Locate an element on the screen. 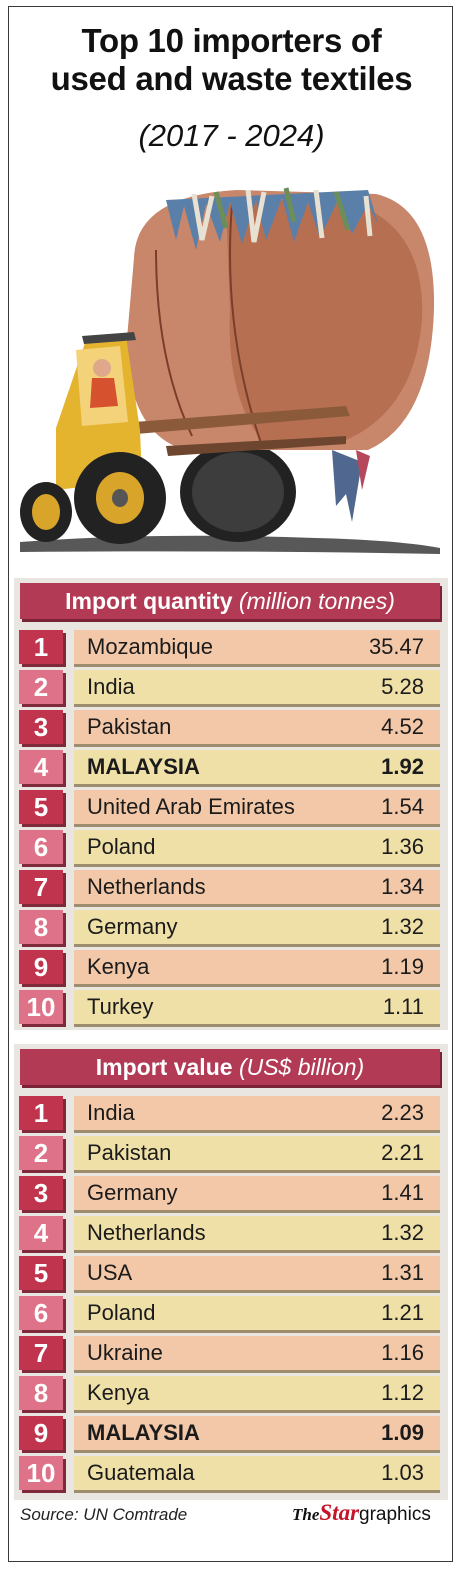  row-cell: Mozambique 35.47 is located at coordinates (257, 647).